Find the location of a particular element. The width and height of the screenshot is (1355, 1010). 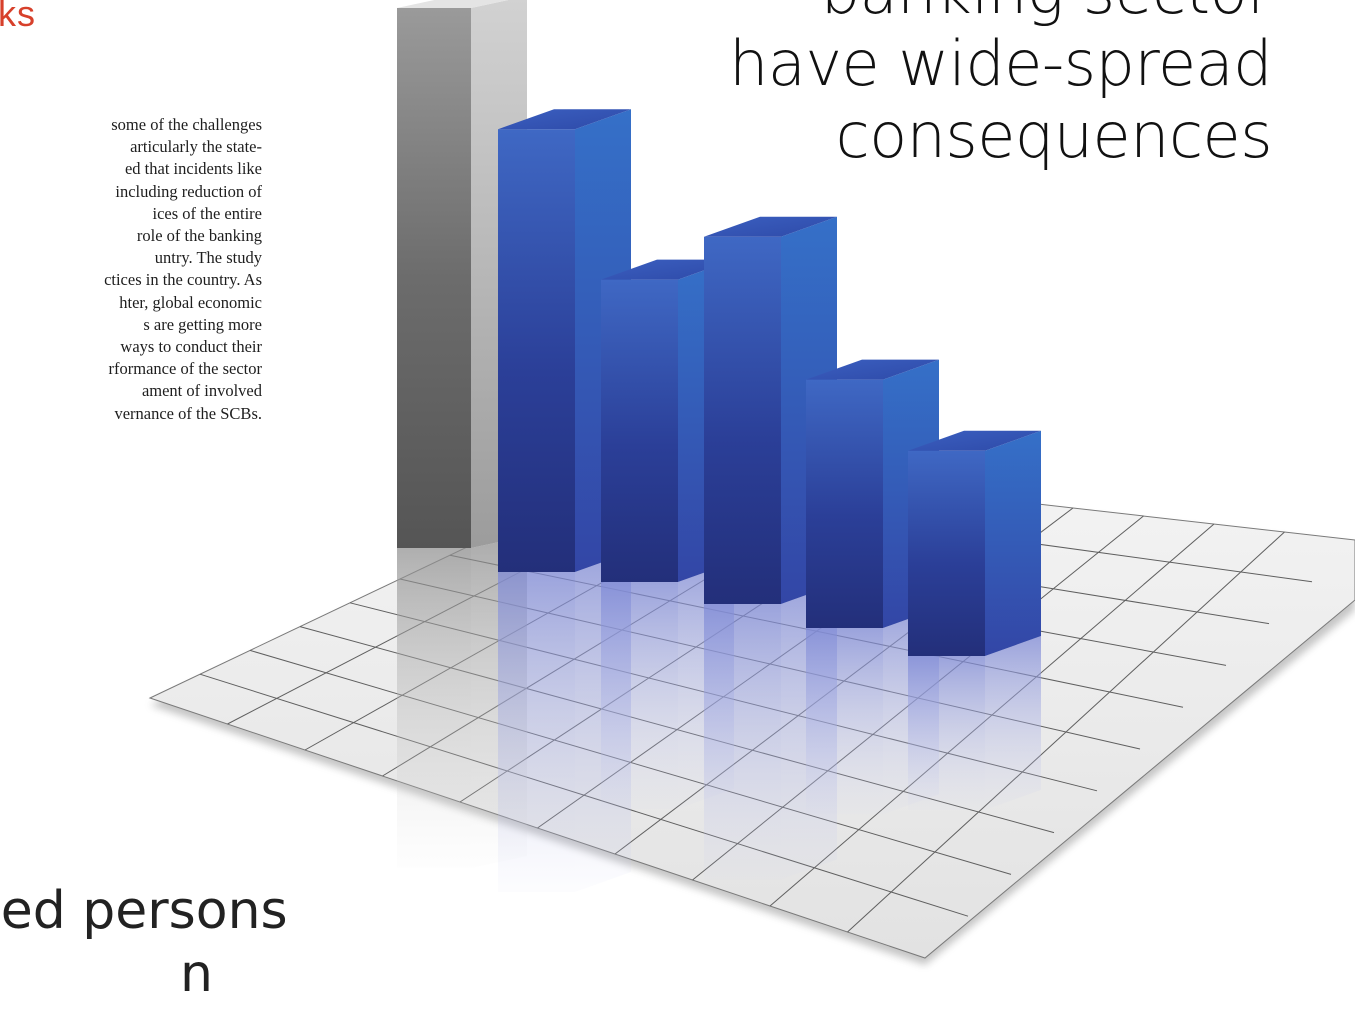

body-line: rformance of the sector is located at coordinates (185, 369).